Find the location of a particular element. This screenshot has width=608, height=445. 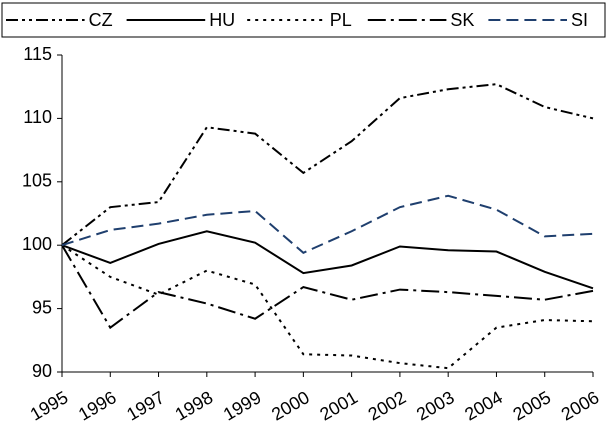

legend-box is located at coordinates (303, 20).